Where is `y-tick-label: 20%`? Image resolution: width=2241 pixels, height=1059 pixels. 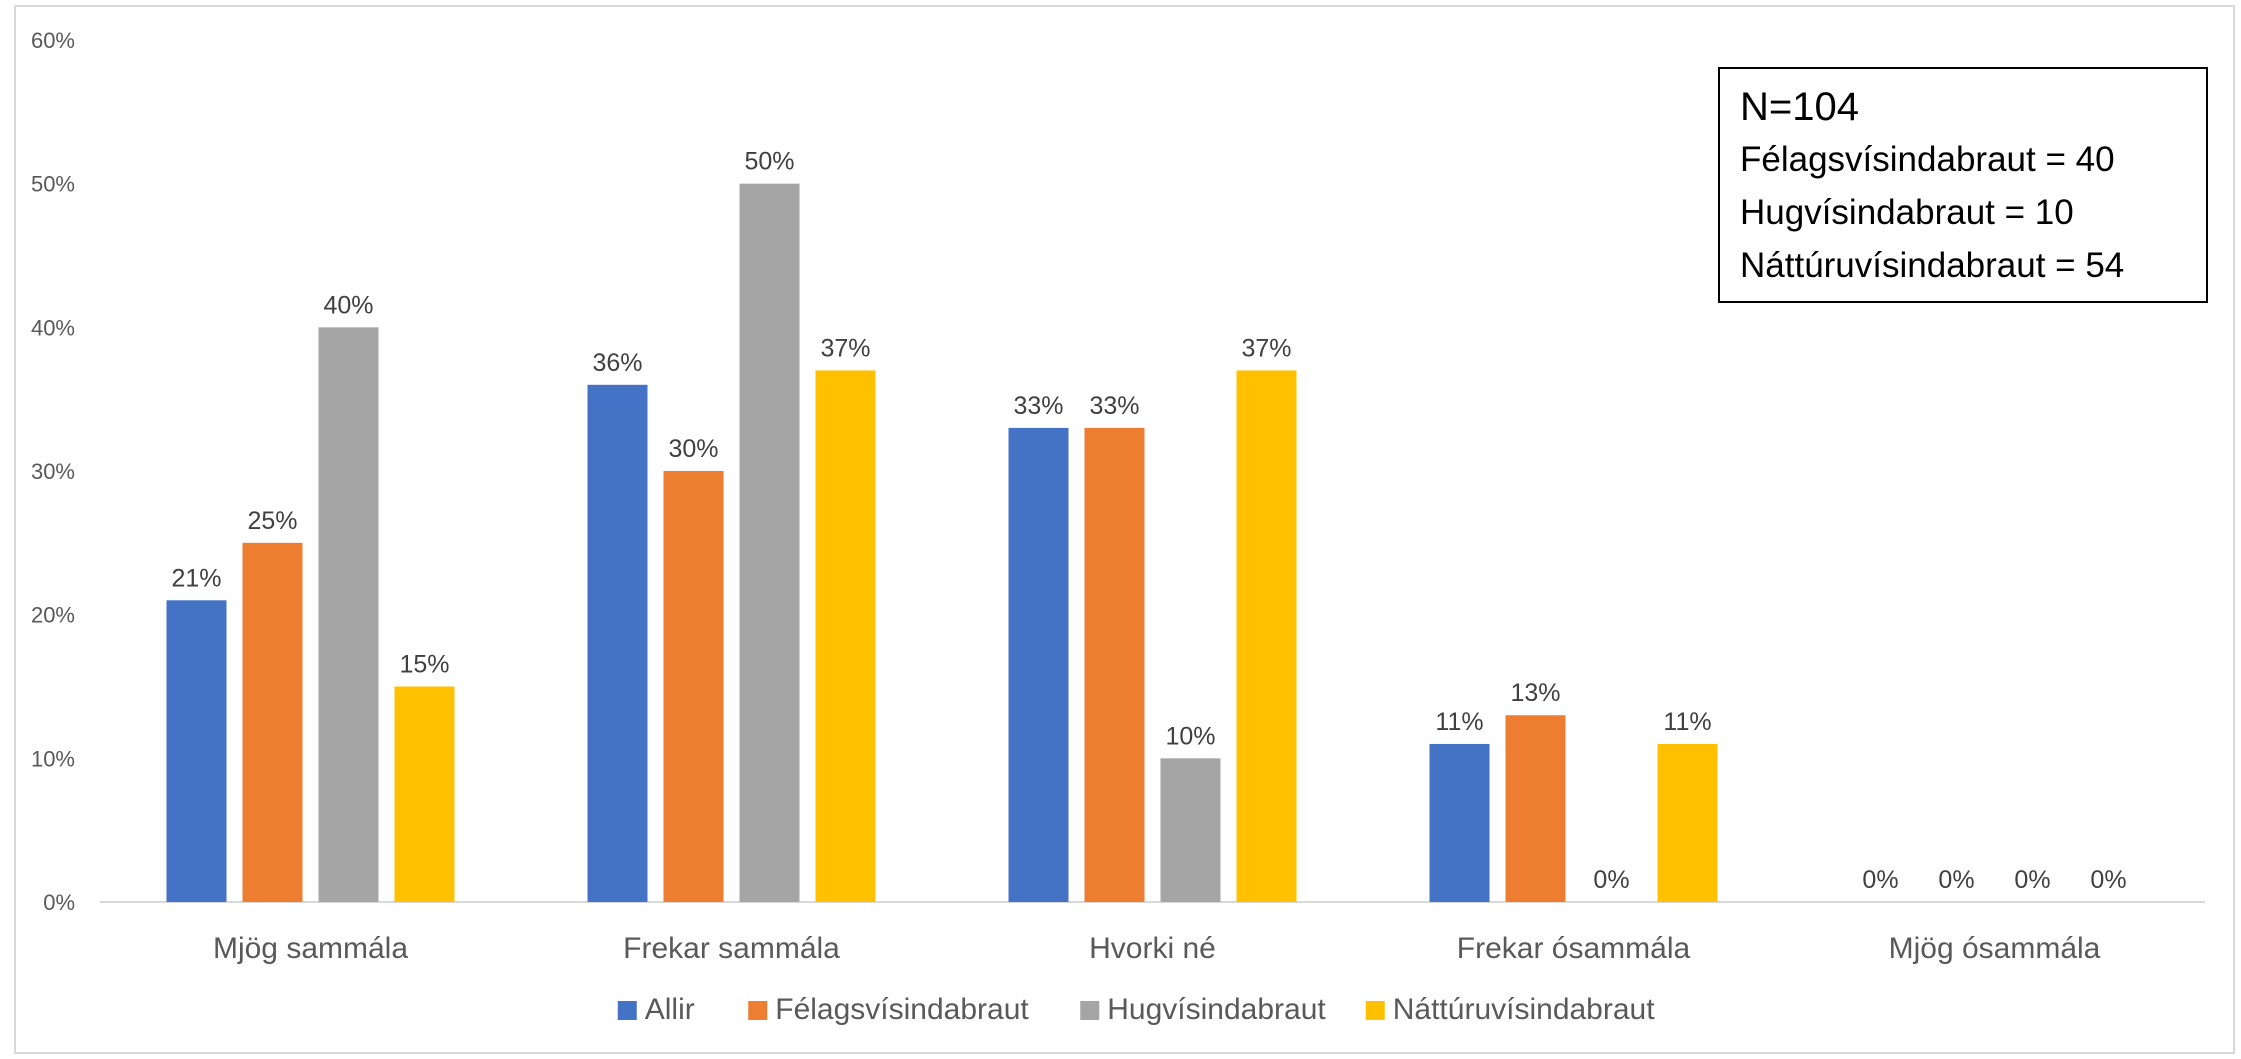 y-tick-label: 20% is located at coordinates (53, 615).